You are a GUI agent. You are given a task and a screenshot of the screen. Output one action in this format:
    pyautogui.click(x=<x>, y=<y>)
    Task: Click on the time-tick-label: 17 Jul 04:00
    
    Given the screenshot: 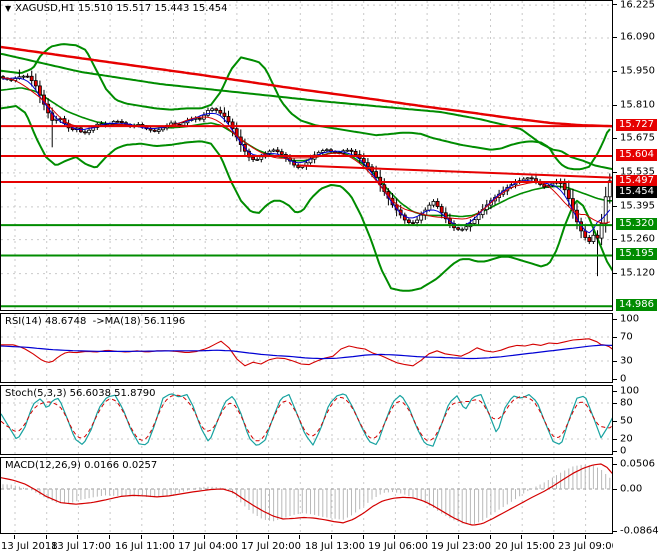 What is the action you would take?
    pyautogui.click(x=208, y=546)
    